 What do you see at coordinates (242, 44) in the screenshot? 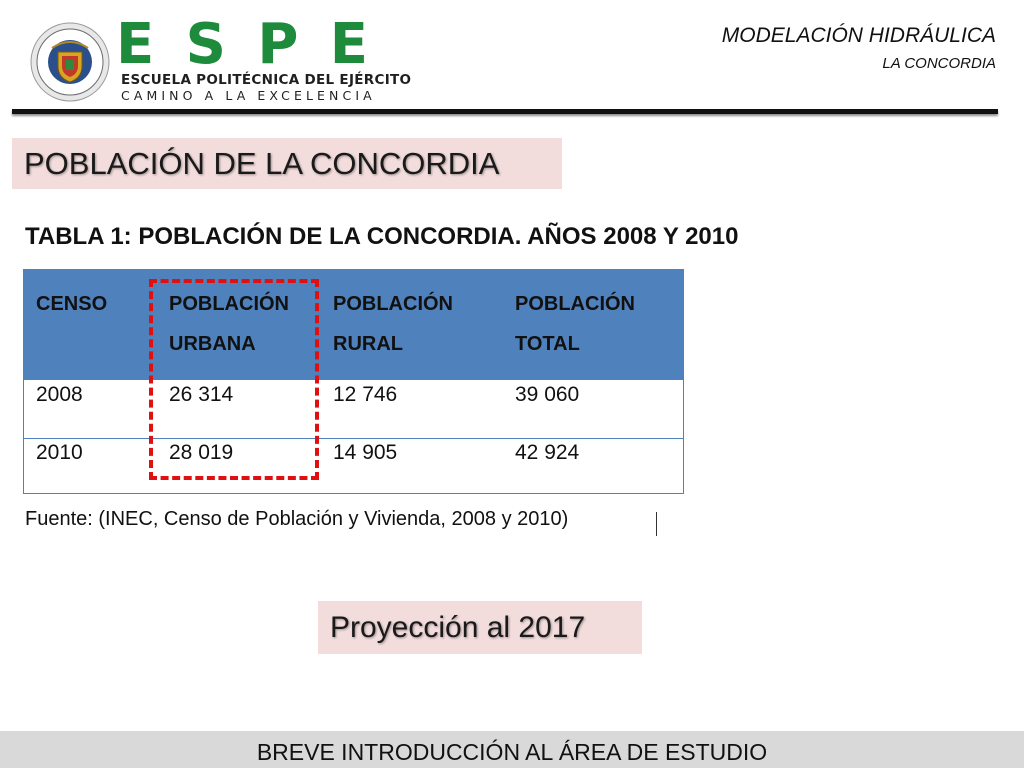
I see `brand-letters: E S P E` at bounding box center [242, 44].